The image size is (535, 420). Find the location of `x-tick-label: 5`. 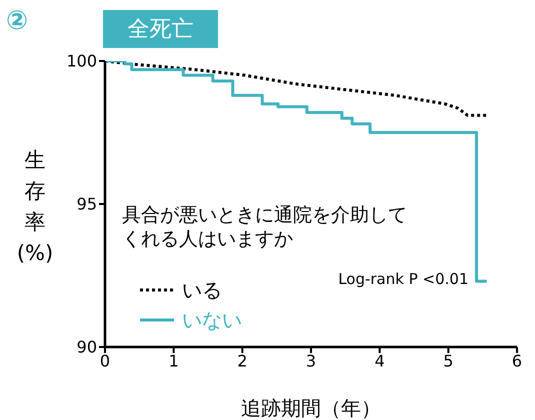

x-tick-label: 5 is located at coordinates (448, 360).